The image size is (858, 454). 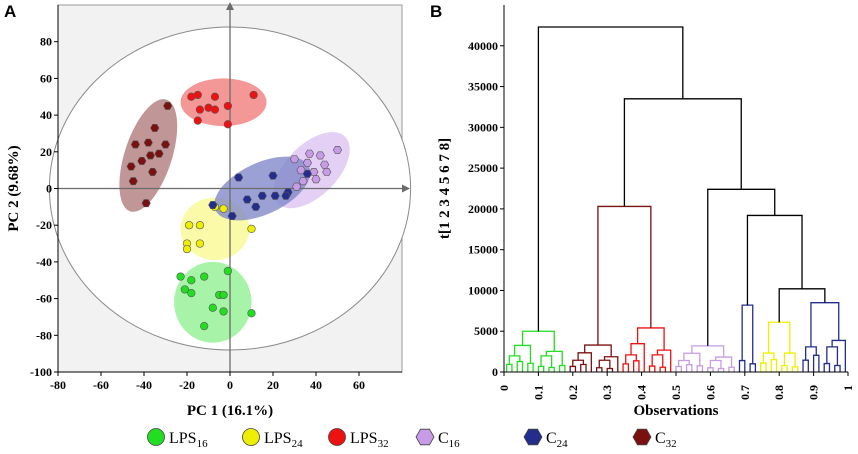 I want to click on y-axis-arrow, so click(x=230, y=6).